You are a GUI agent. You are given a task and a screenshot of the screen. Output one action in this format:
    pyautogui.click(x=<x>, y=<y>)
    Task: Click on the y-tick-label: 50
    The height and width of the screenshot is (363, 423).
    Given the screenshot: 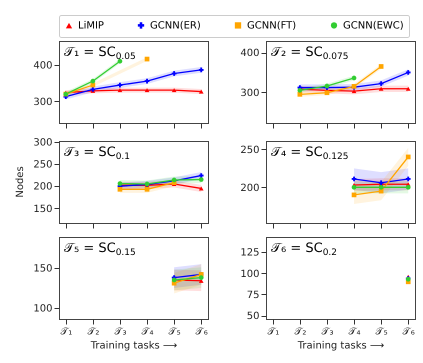 What is the action you would take?
    pyautogui.click(x=253, y=316)
    